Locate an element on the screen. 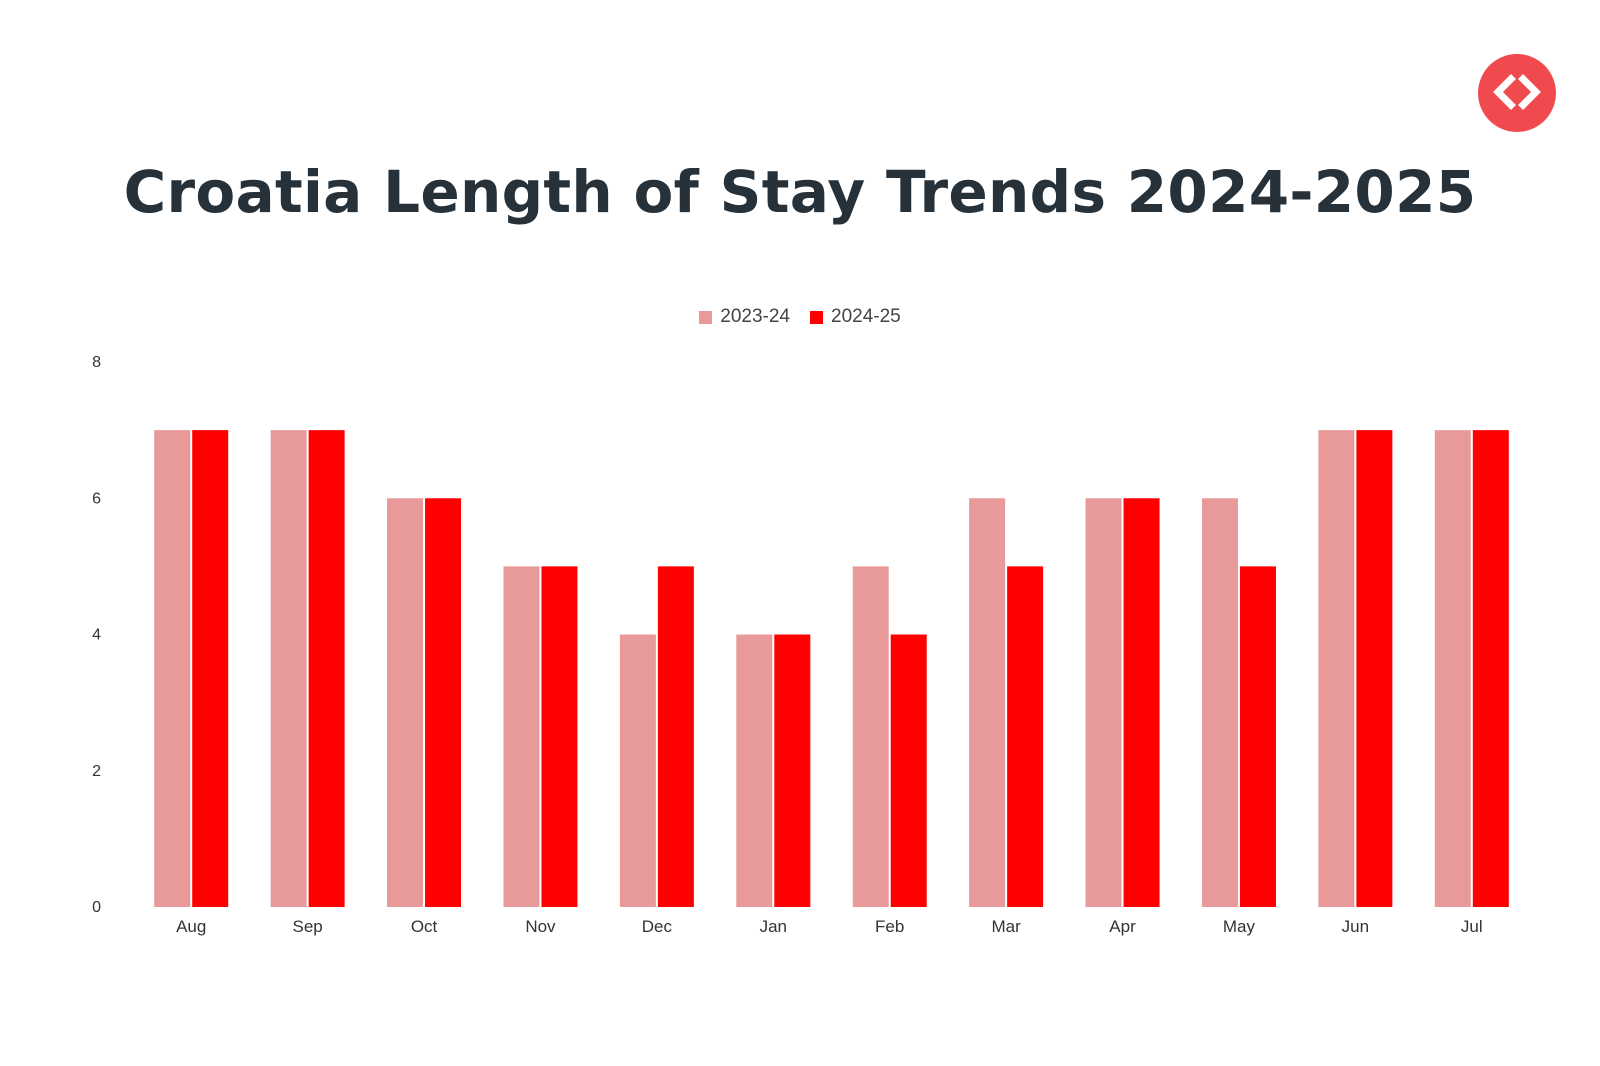 This screenshot has width=1600, height=1066. bar-jan-series-2: 2024-25 Jan: 4 is located at coordinates (792, 770).